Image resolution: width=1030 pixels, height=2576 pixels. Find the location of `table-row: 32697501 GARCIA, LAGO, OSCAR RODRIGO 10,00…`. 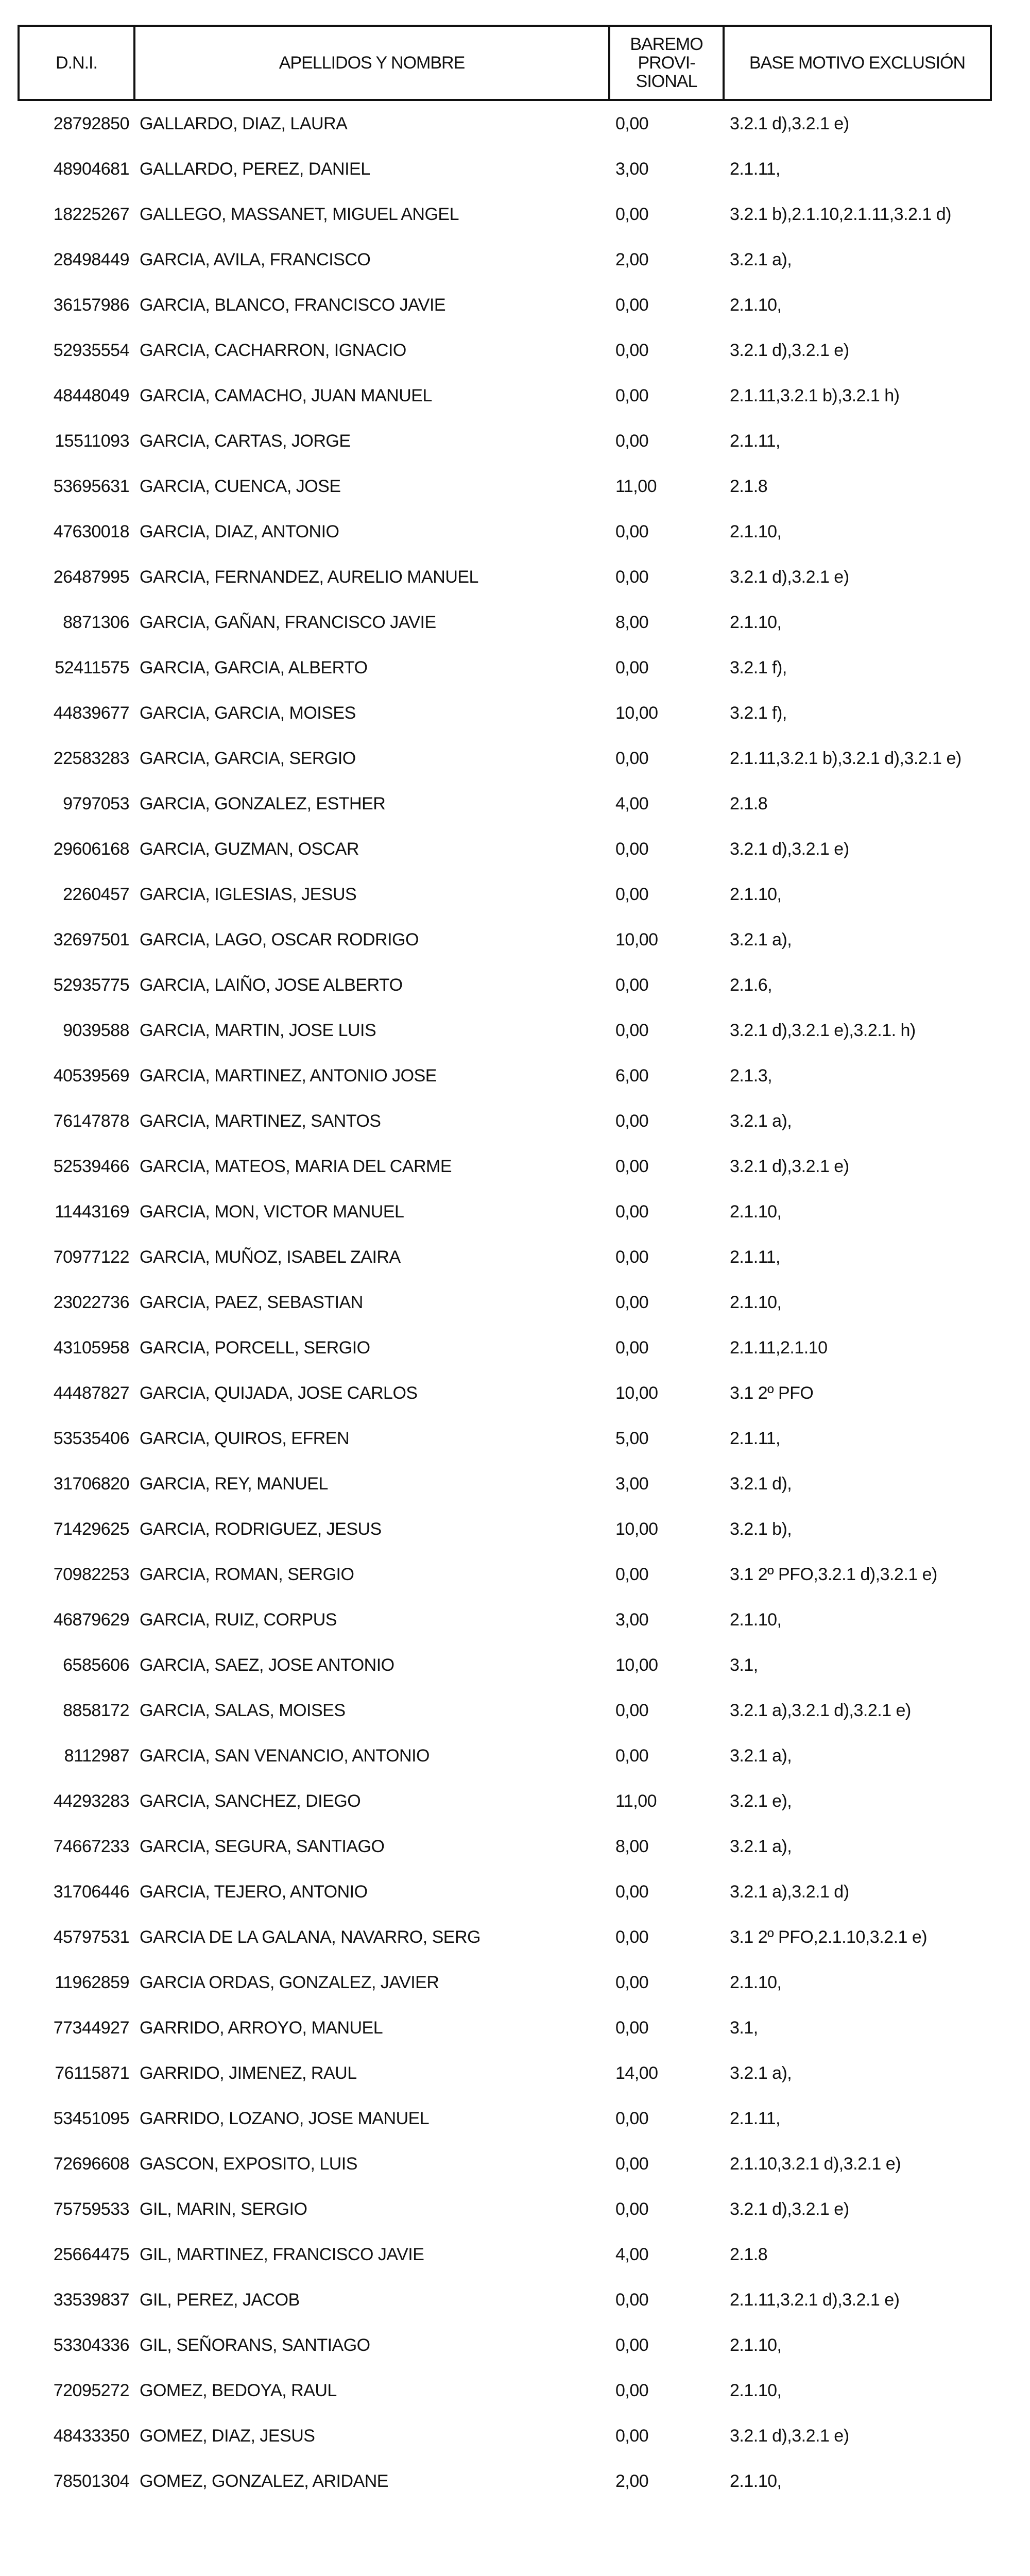

table-row: 32697501 GARCIA, LAGO, OSCAR RODRIGO 10,00… is located at coordinates (505, 939).